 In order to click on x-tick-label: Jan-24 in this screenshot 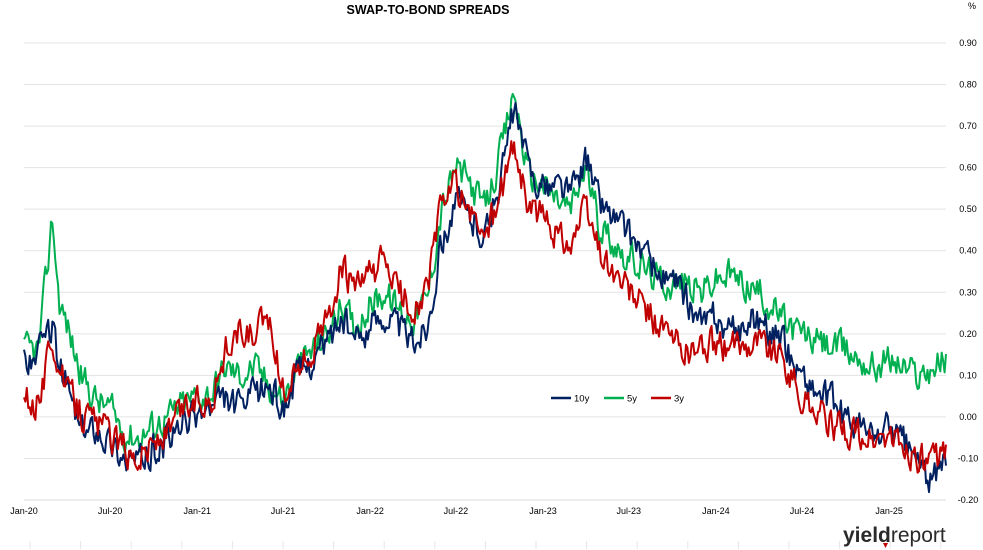, I will do `click(716, 511)`.